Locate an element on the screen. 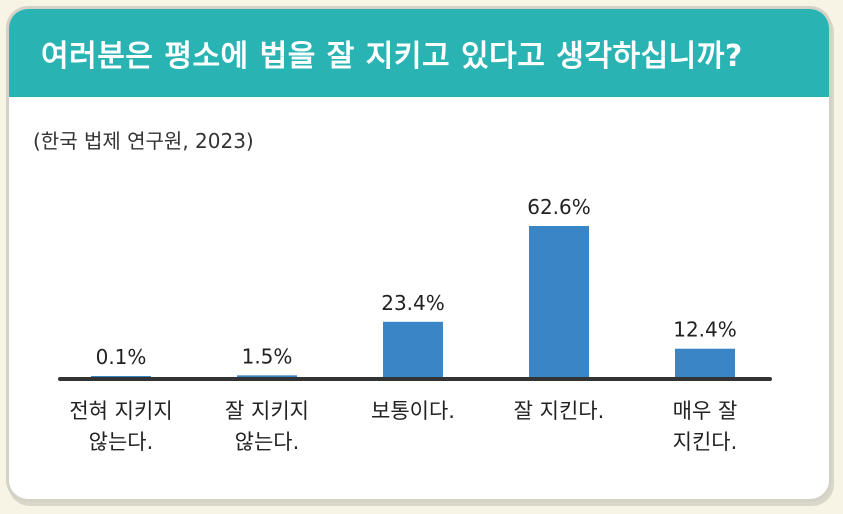 The width and height of the screenshot is (843, 514). category-label-2-line-1: 잘 지키지 is located at coordinates (267, 411).